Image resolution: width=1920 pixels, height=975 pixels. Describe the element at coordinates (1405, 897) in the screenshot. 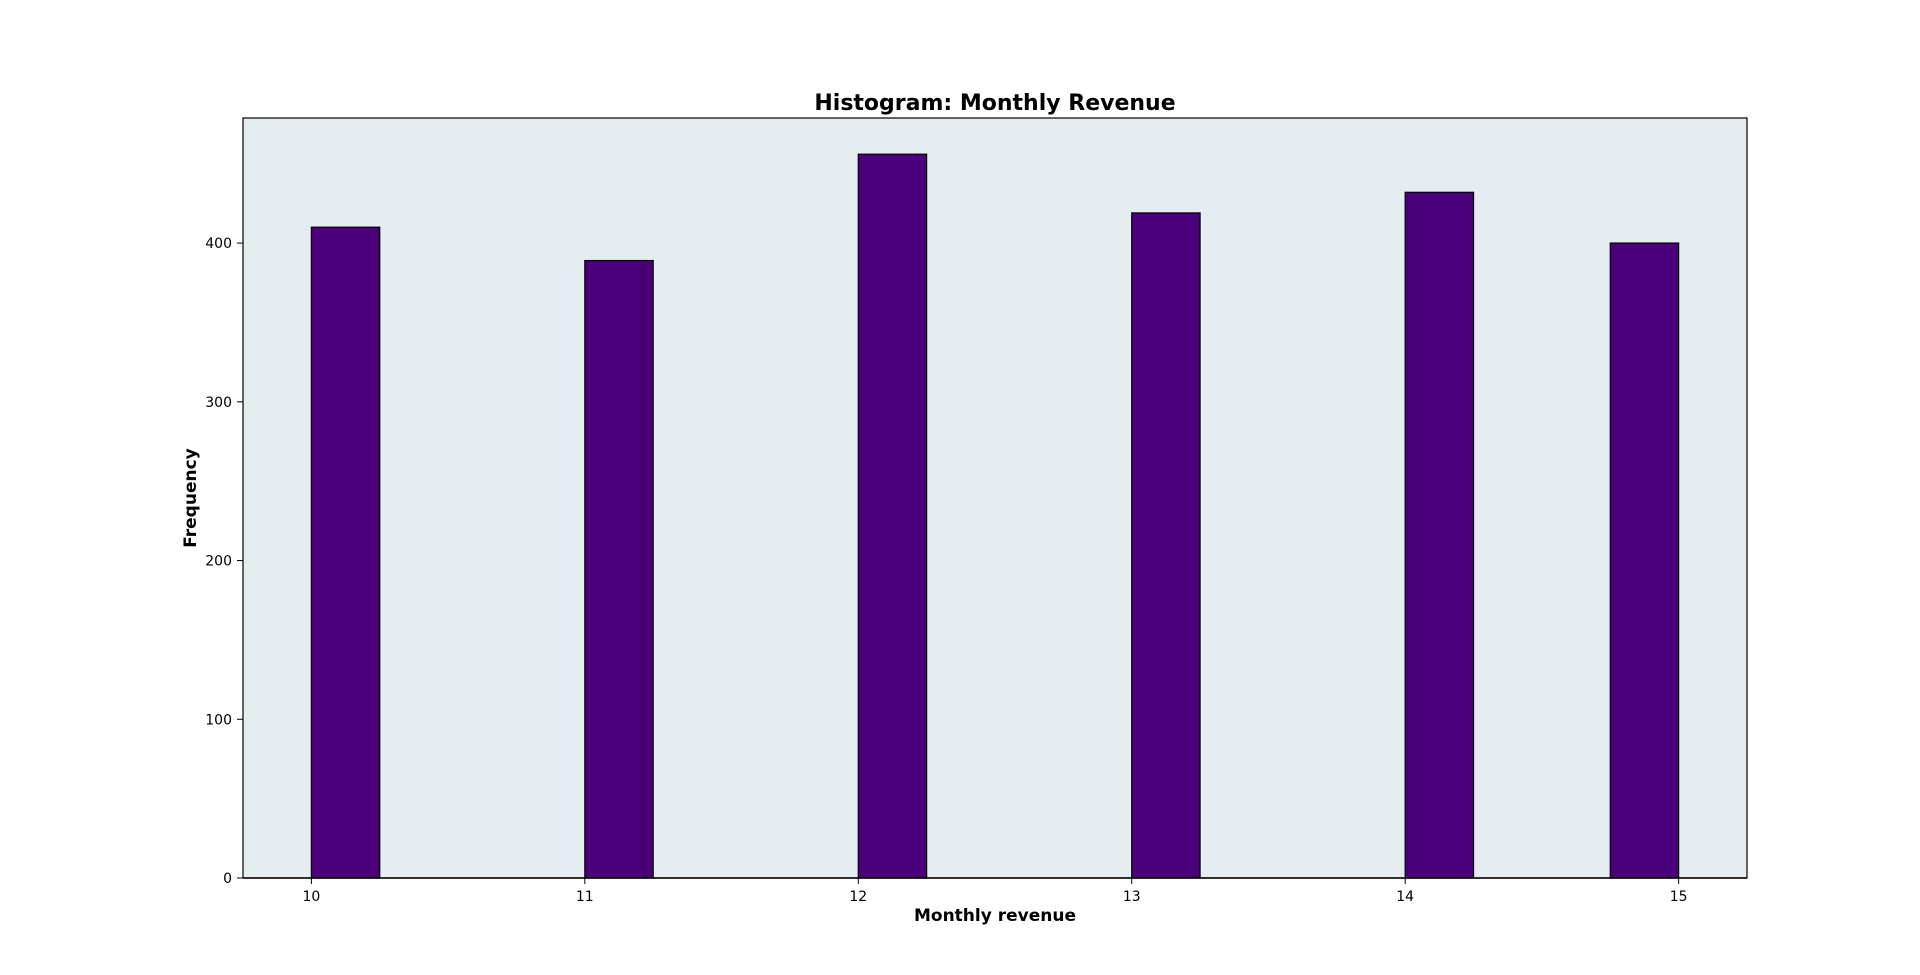

I see `x-tick-label: 14` at that location.